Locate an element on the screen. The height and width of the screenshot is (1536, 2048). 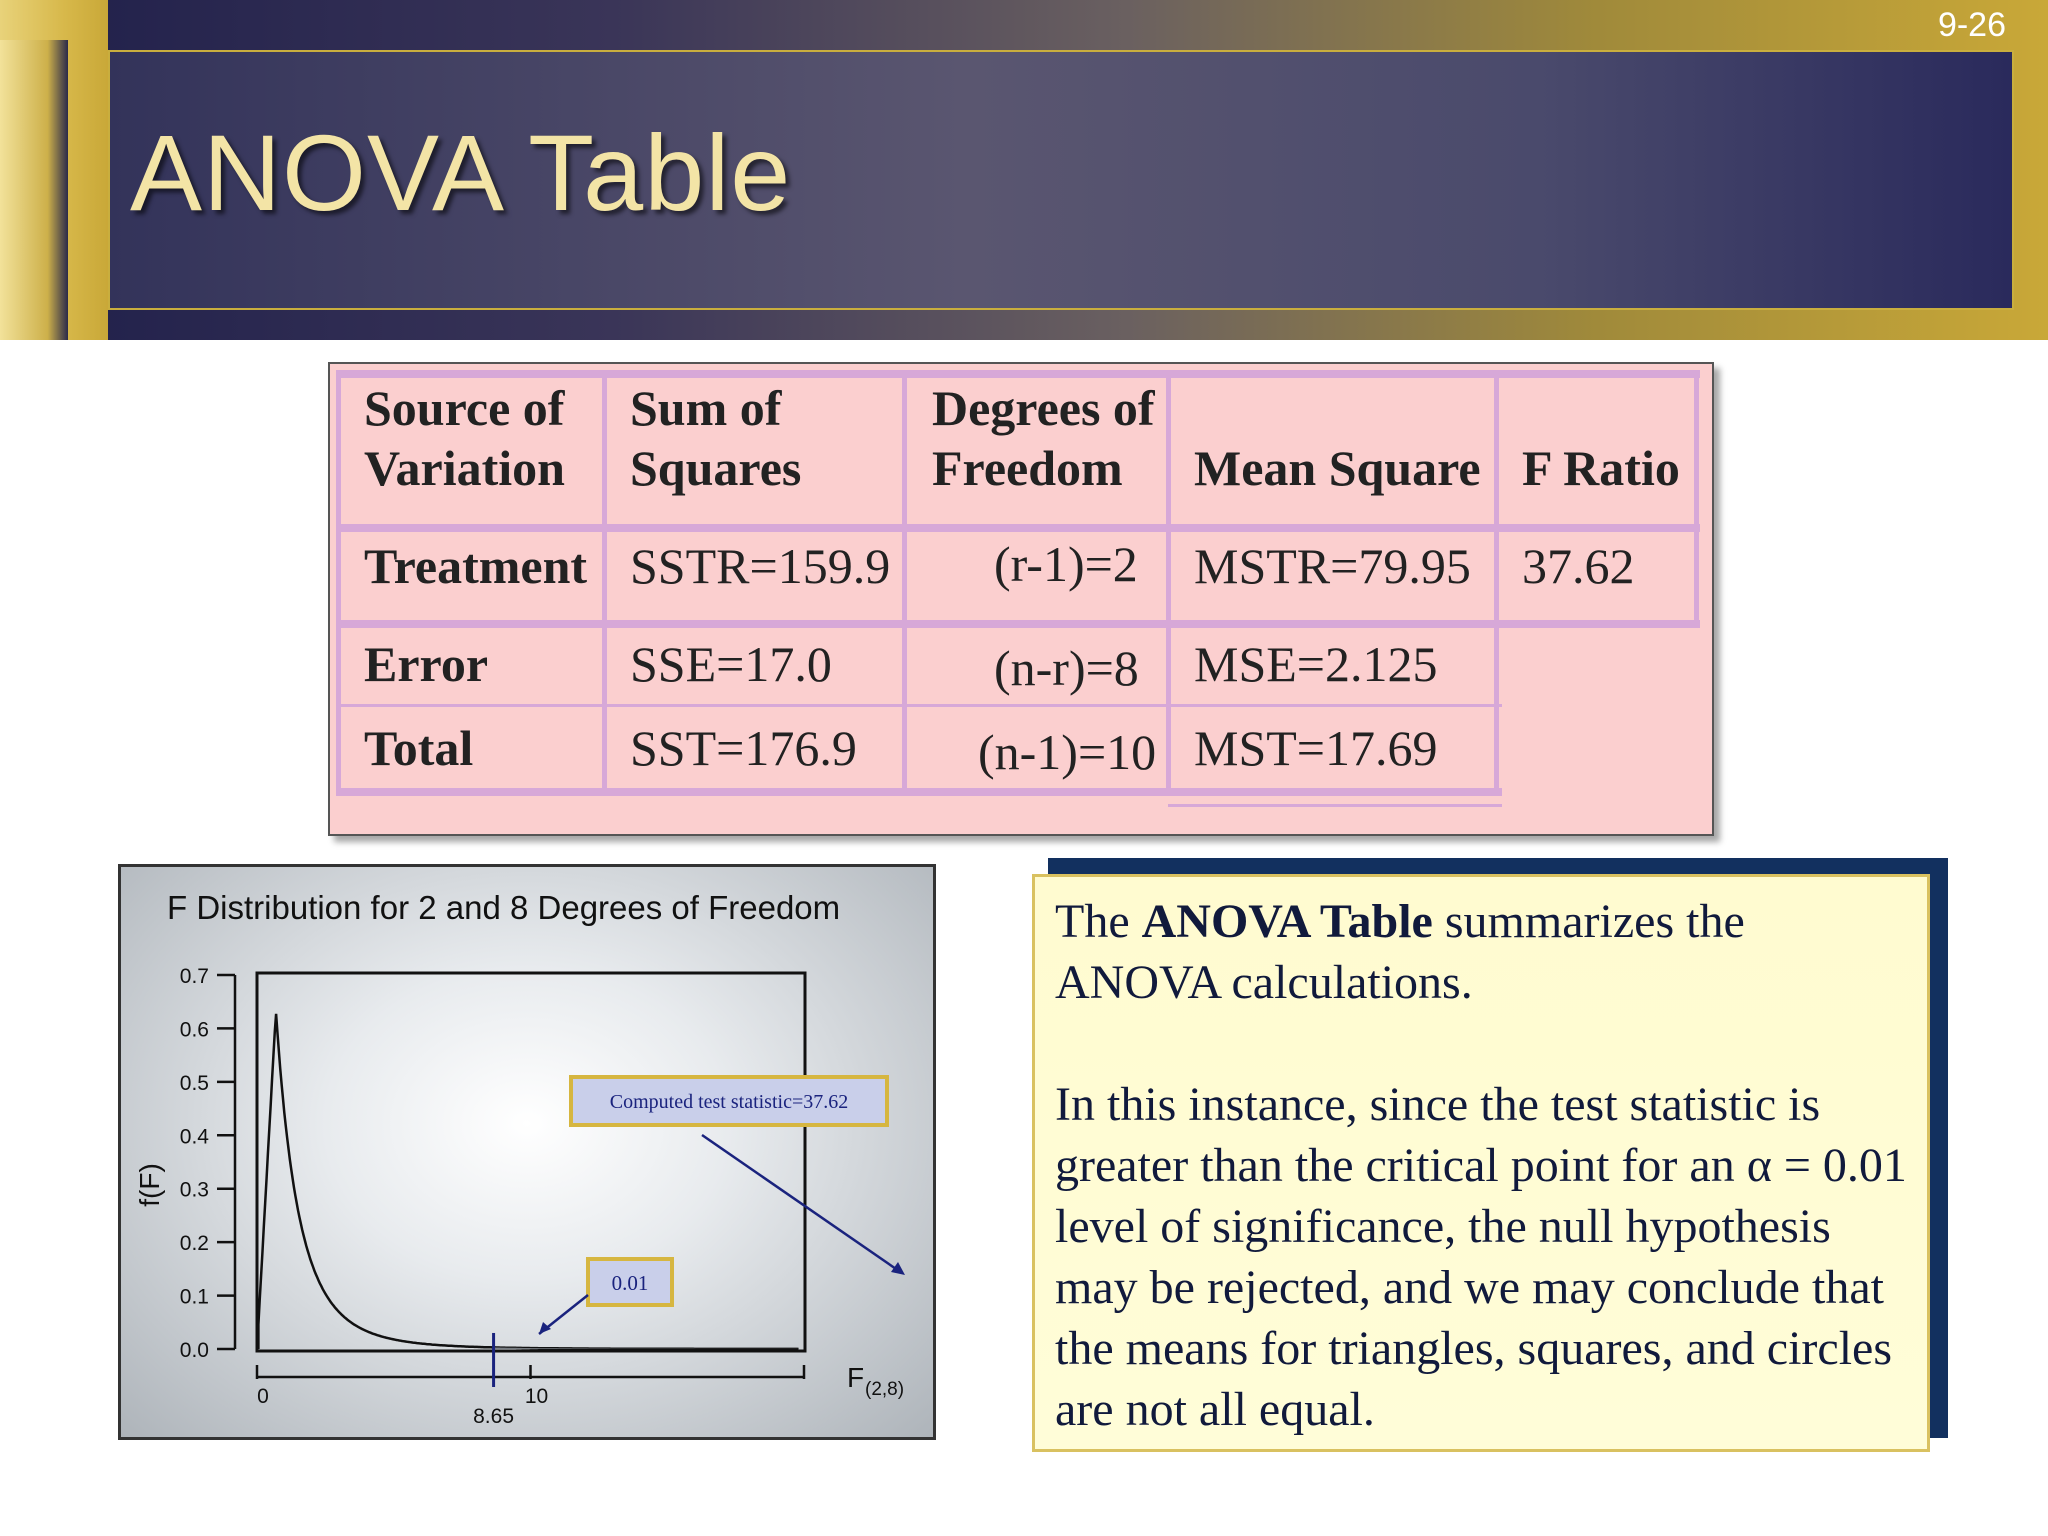
table-border-bottom is located at coordinates (919, 792).